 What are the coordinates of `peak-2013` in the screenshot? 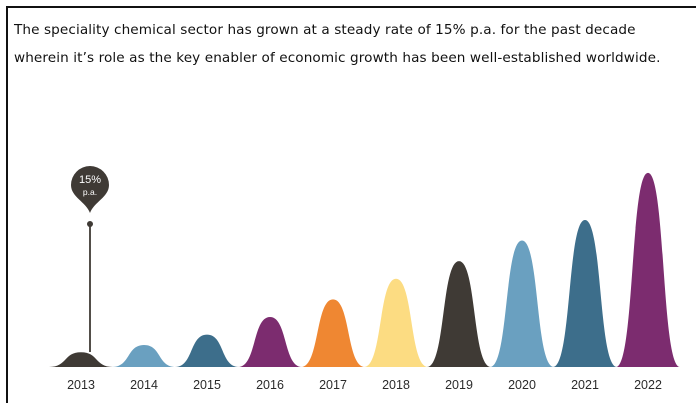 It's located at (81, 359).